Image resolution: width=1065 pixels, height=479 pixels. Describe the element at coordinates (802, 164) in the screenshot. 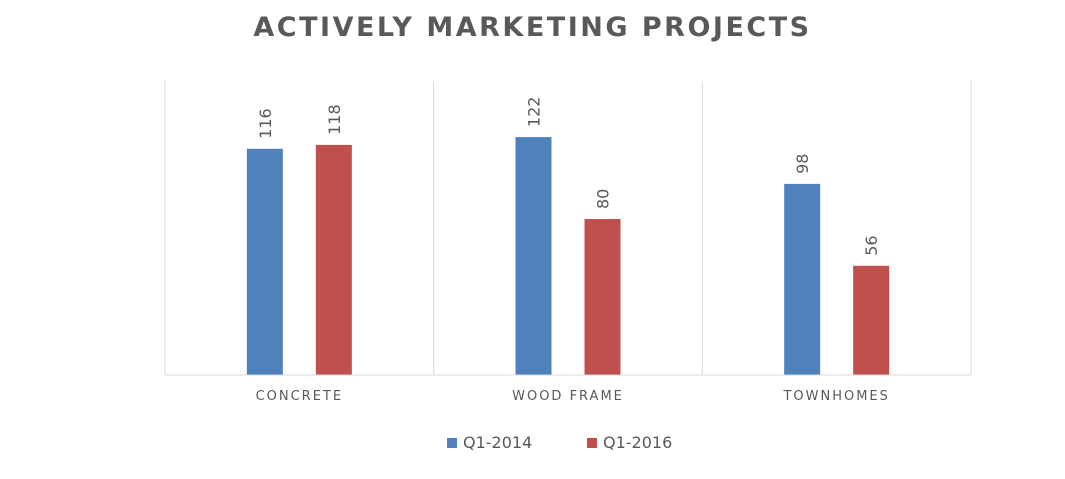

I see `data-label: 98` at that location.